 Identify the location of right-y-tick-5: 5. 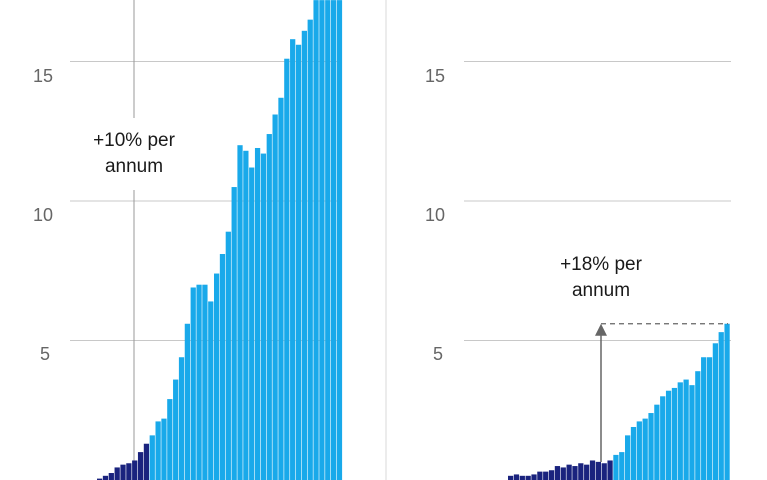
(438, 354).